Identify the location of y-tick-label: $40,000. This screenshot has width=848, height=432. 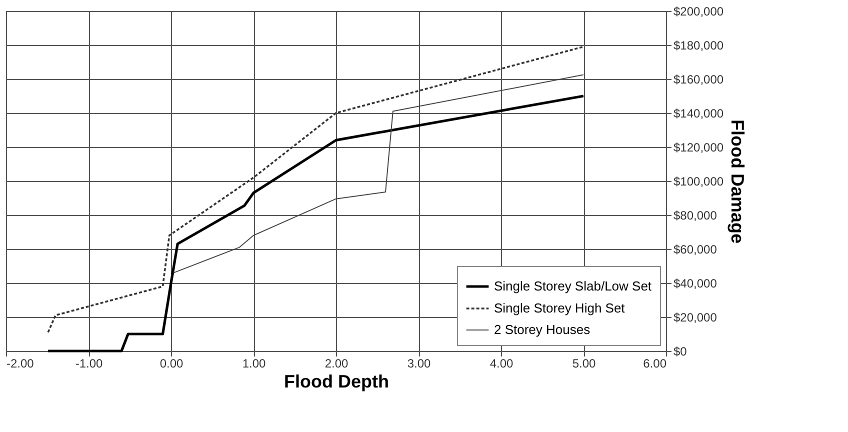
(696, 283).